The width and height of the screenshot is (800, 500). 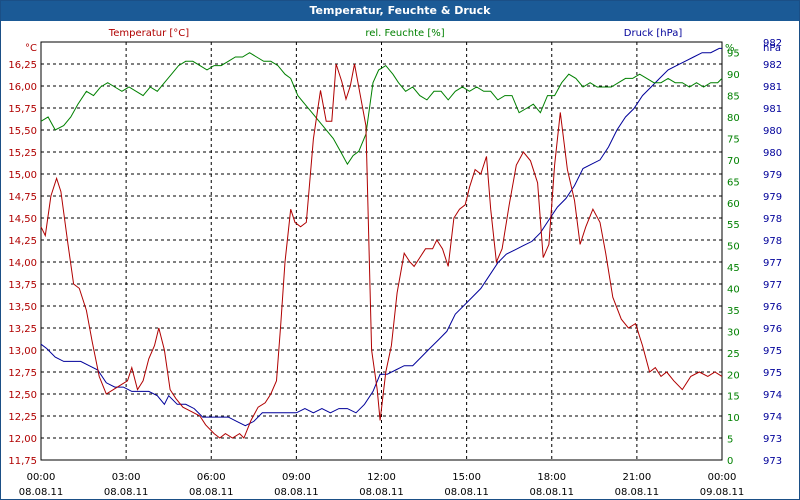 What do you see at coordinates (22, 329) in the screenshot?
I see `temperature-tick-label: 13,25` at bounding box center [22, 329].